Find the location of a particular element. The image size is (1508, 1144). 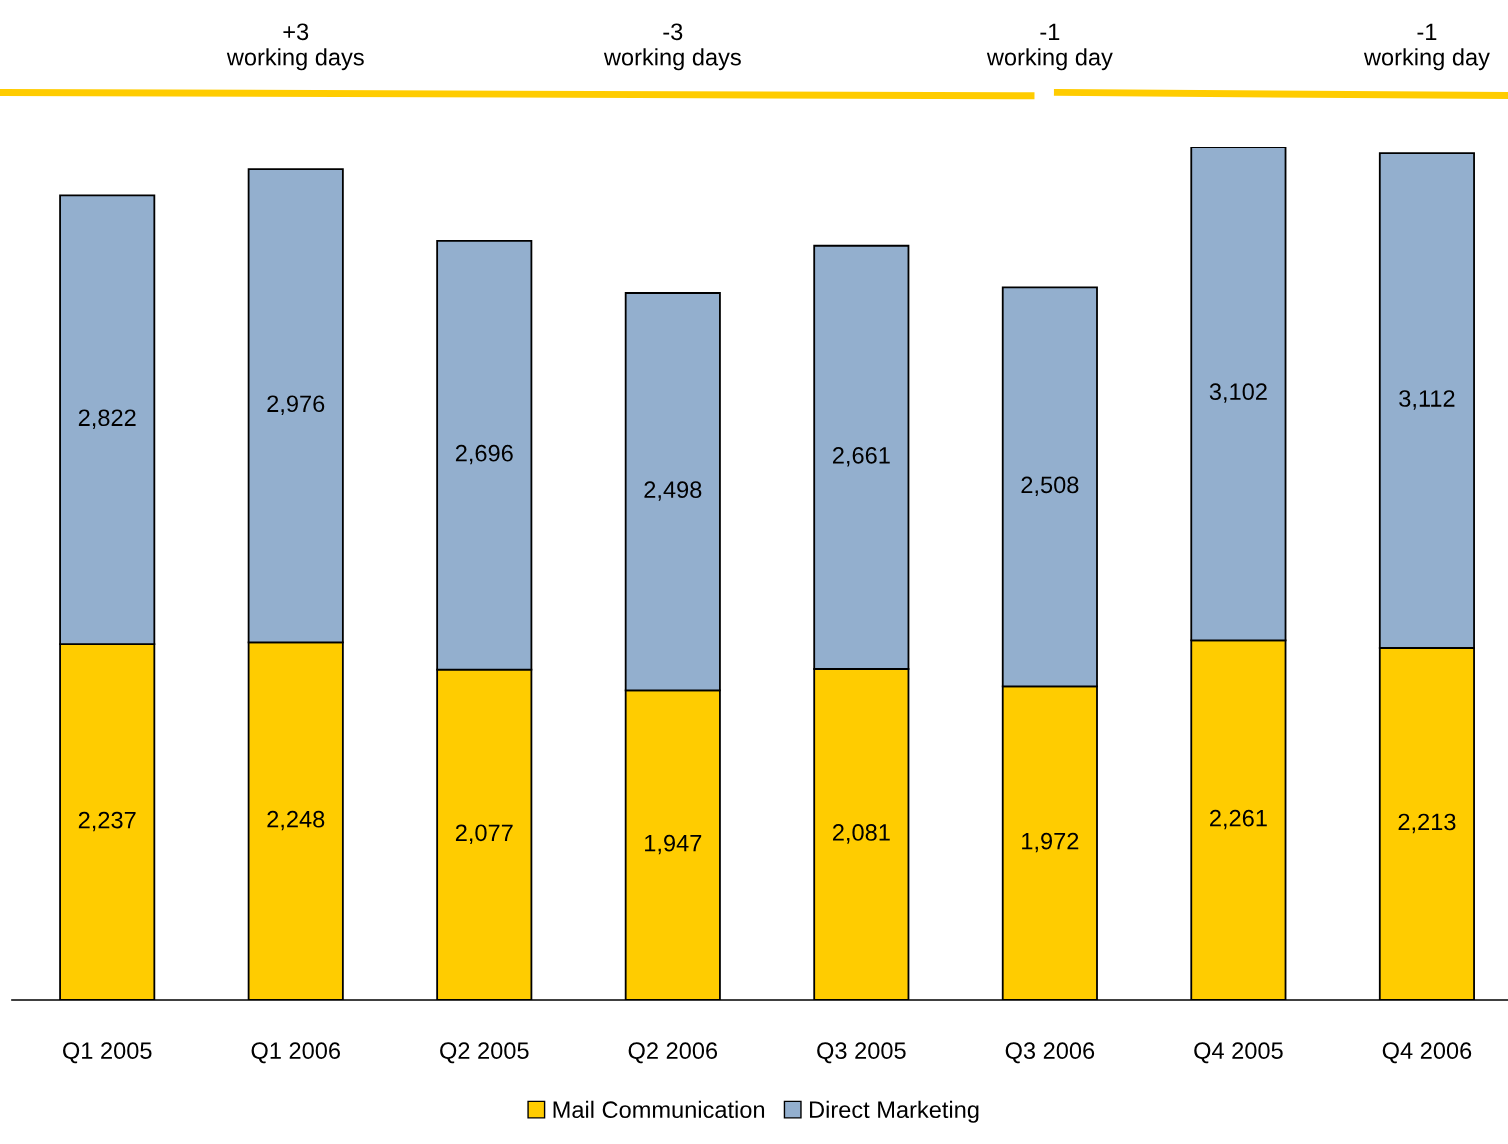

x-tick-label: Q2 2006 is located at coordinates (673, 1053).